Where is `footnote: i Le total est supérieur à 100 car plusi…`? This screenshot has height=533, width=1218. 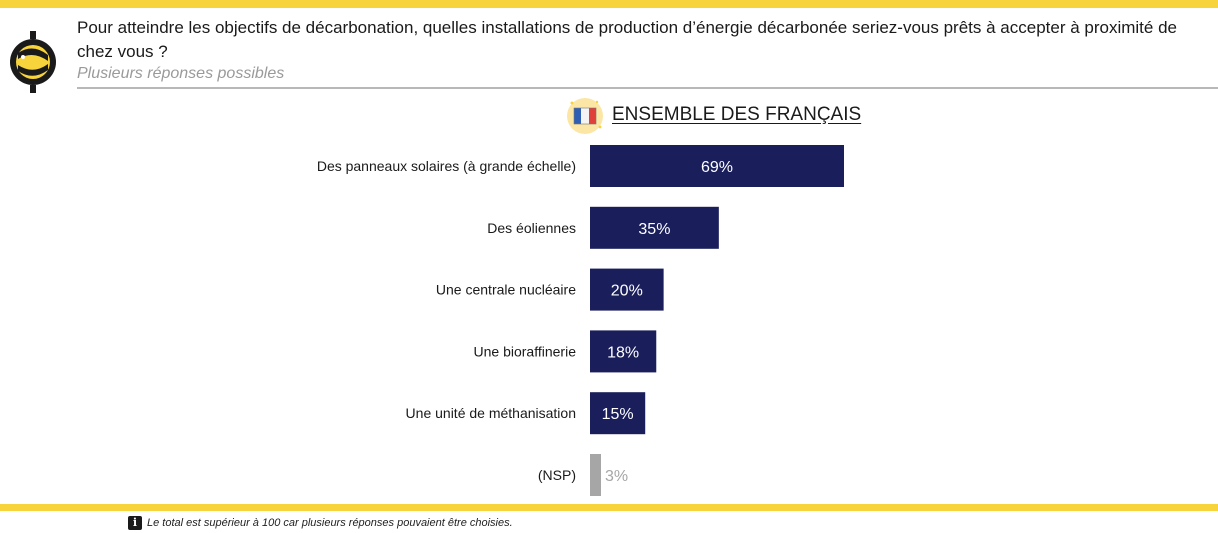 footnote: i Le total est supérieur à 100 car plusi… is located at coordinates (320, 523).